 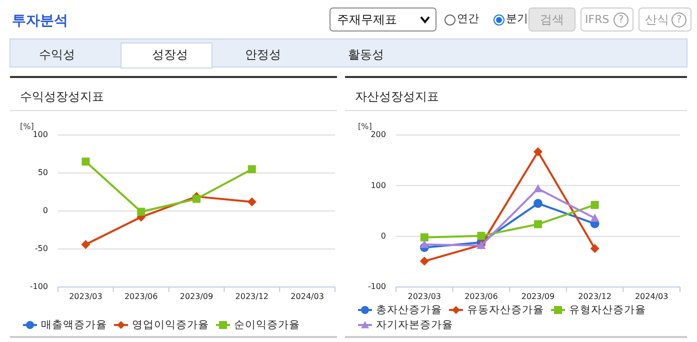 I want to click on legend-label: 총자산증가율, so click(x=409, y=310).